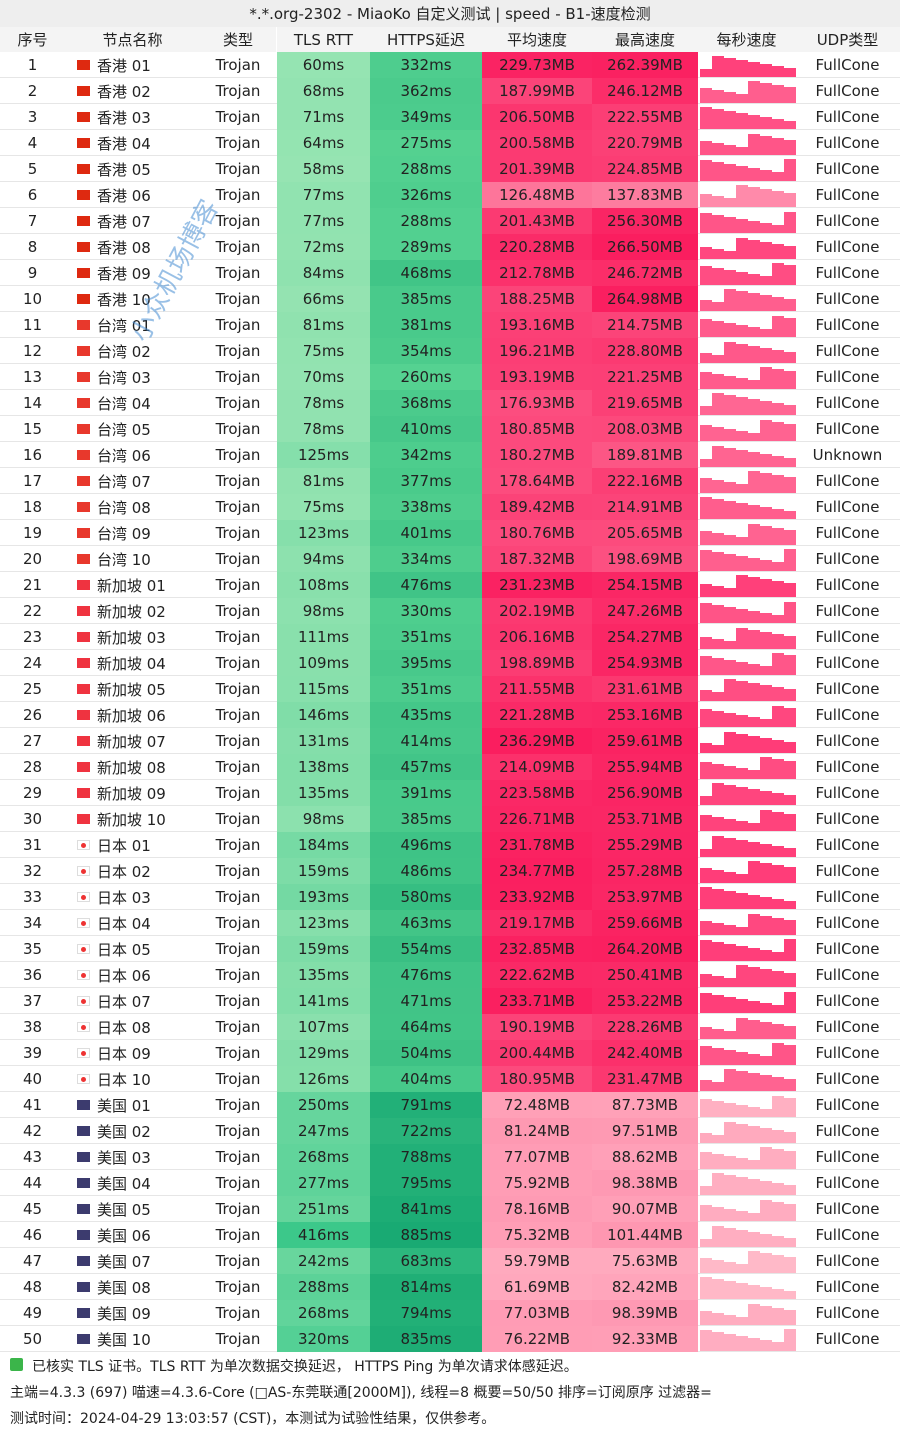  I want to click on max-speed-cell: 246.72MB, so click(645, 273).